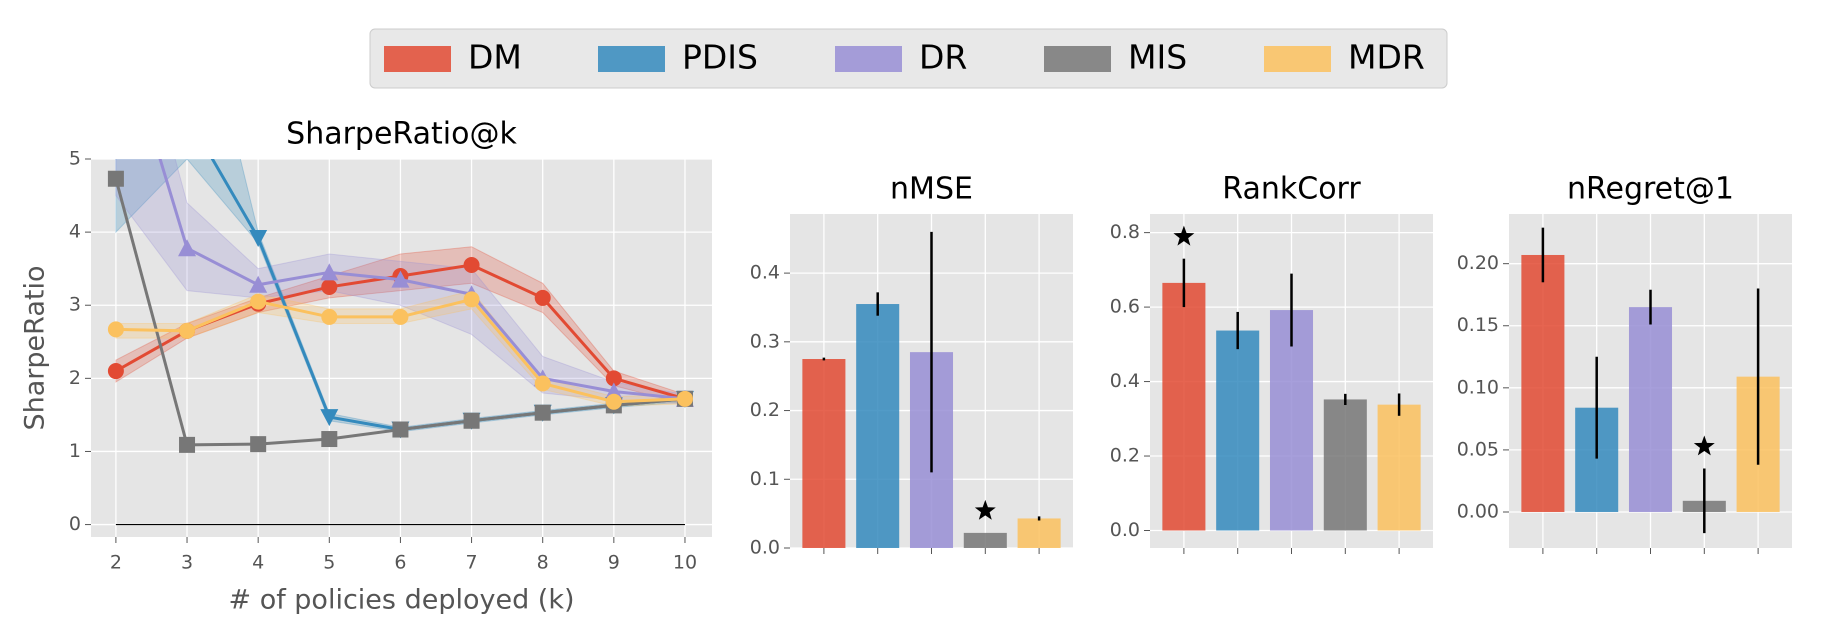 Image resolution: width=1825 pixels, height=636 pixels. I want to click on y-tick-label: 1, so click(75, 451).